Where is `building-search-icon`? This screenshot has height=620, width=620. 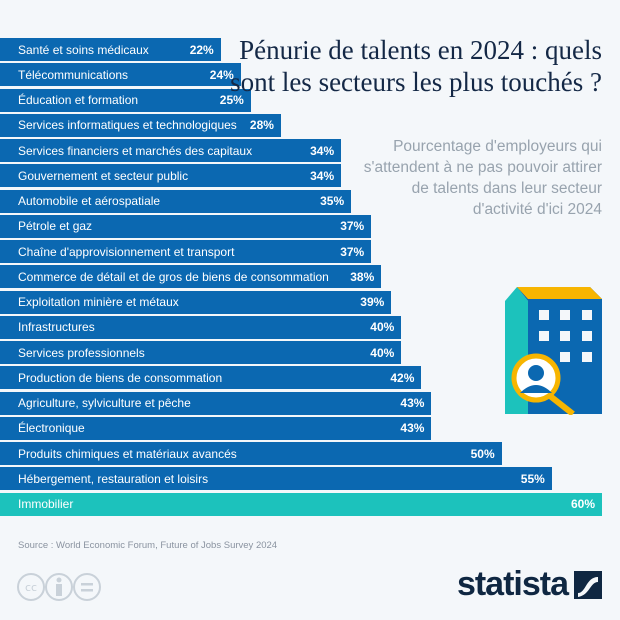 building-search-icon is located at coordinates (553, 351).